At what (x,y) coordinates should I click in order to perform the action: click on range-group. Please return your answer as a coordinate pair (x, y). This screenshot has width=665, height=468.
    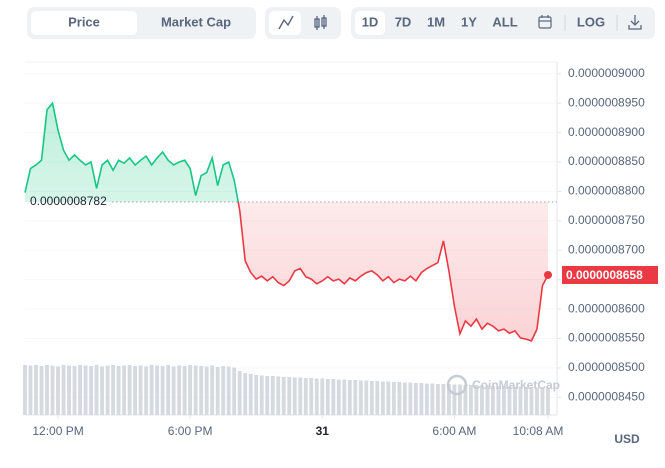
    Looking at the image, I should click on (503, 23).